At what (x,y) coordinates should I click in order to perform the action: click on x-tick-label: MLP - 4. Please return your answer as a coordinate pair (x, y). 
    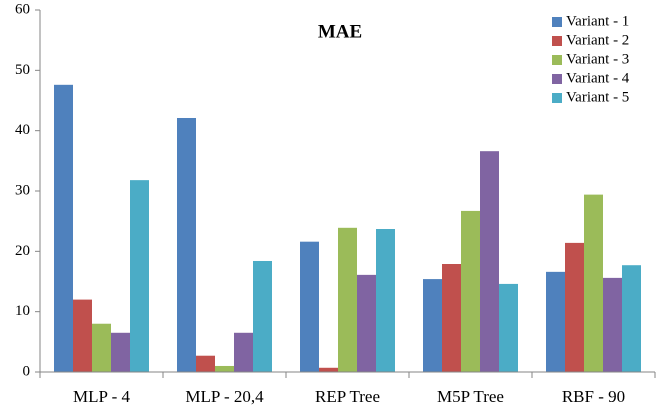
    Looking at the image, I should click on (101, 396).